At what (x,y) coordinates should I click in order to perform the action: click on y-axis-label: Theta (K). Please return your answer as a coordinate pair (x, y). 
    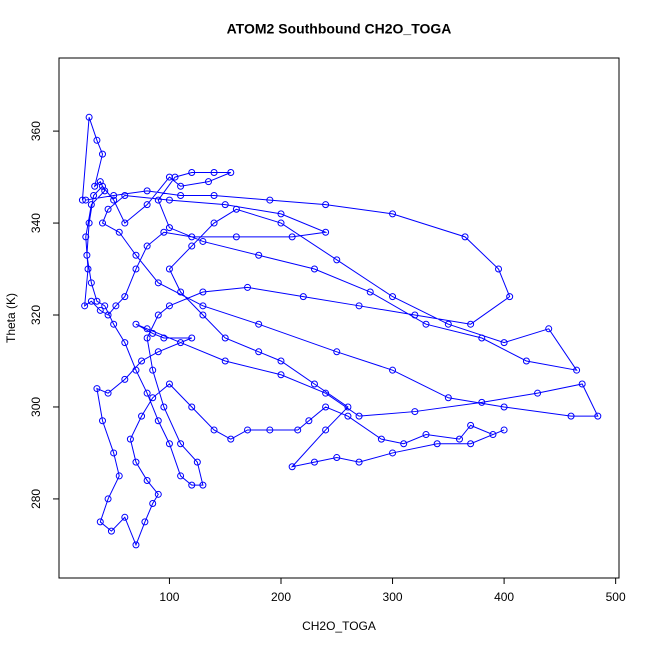
    Looking at the image, I should click on (11, 318).